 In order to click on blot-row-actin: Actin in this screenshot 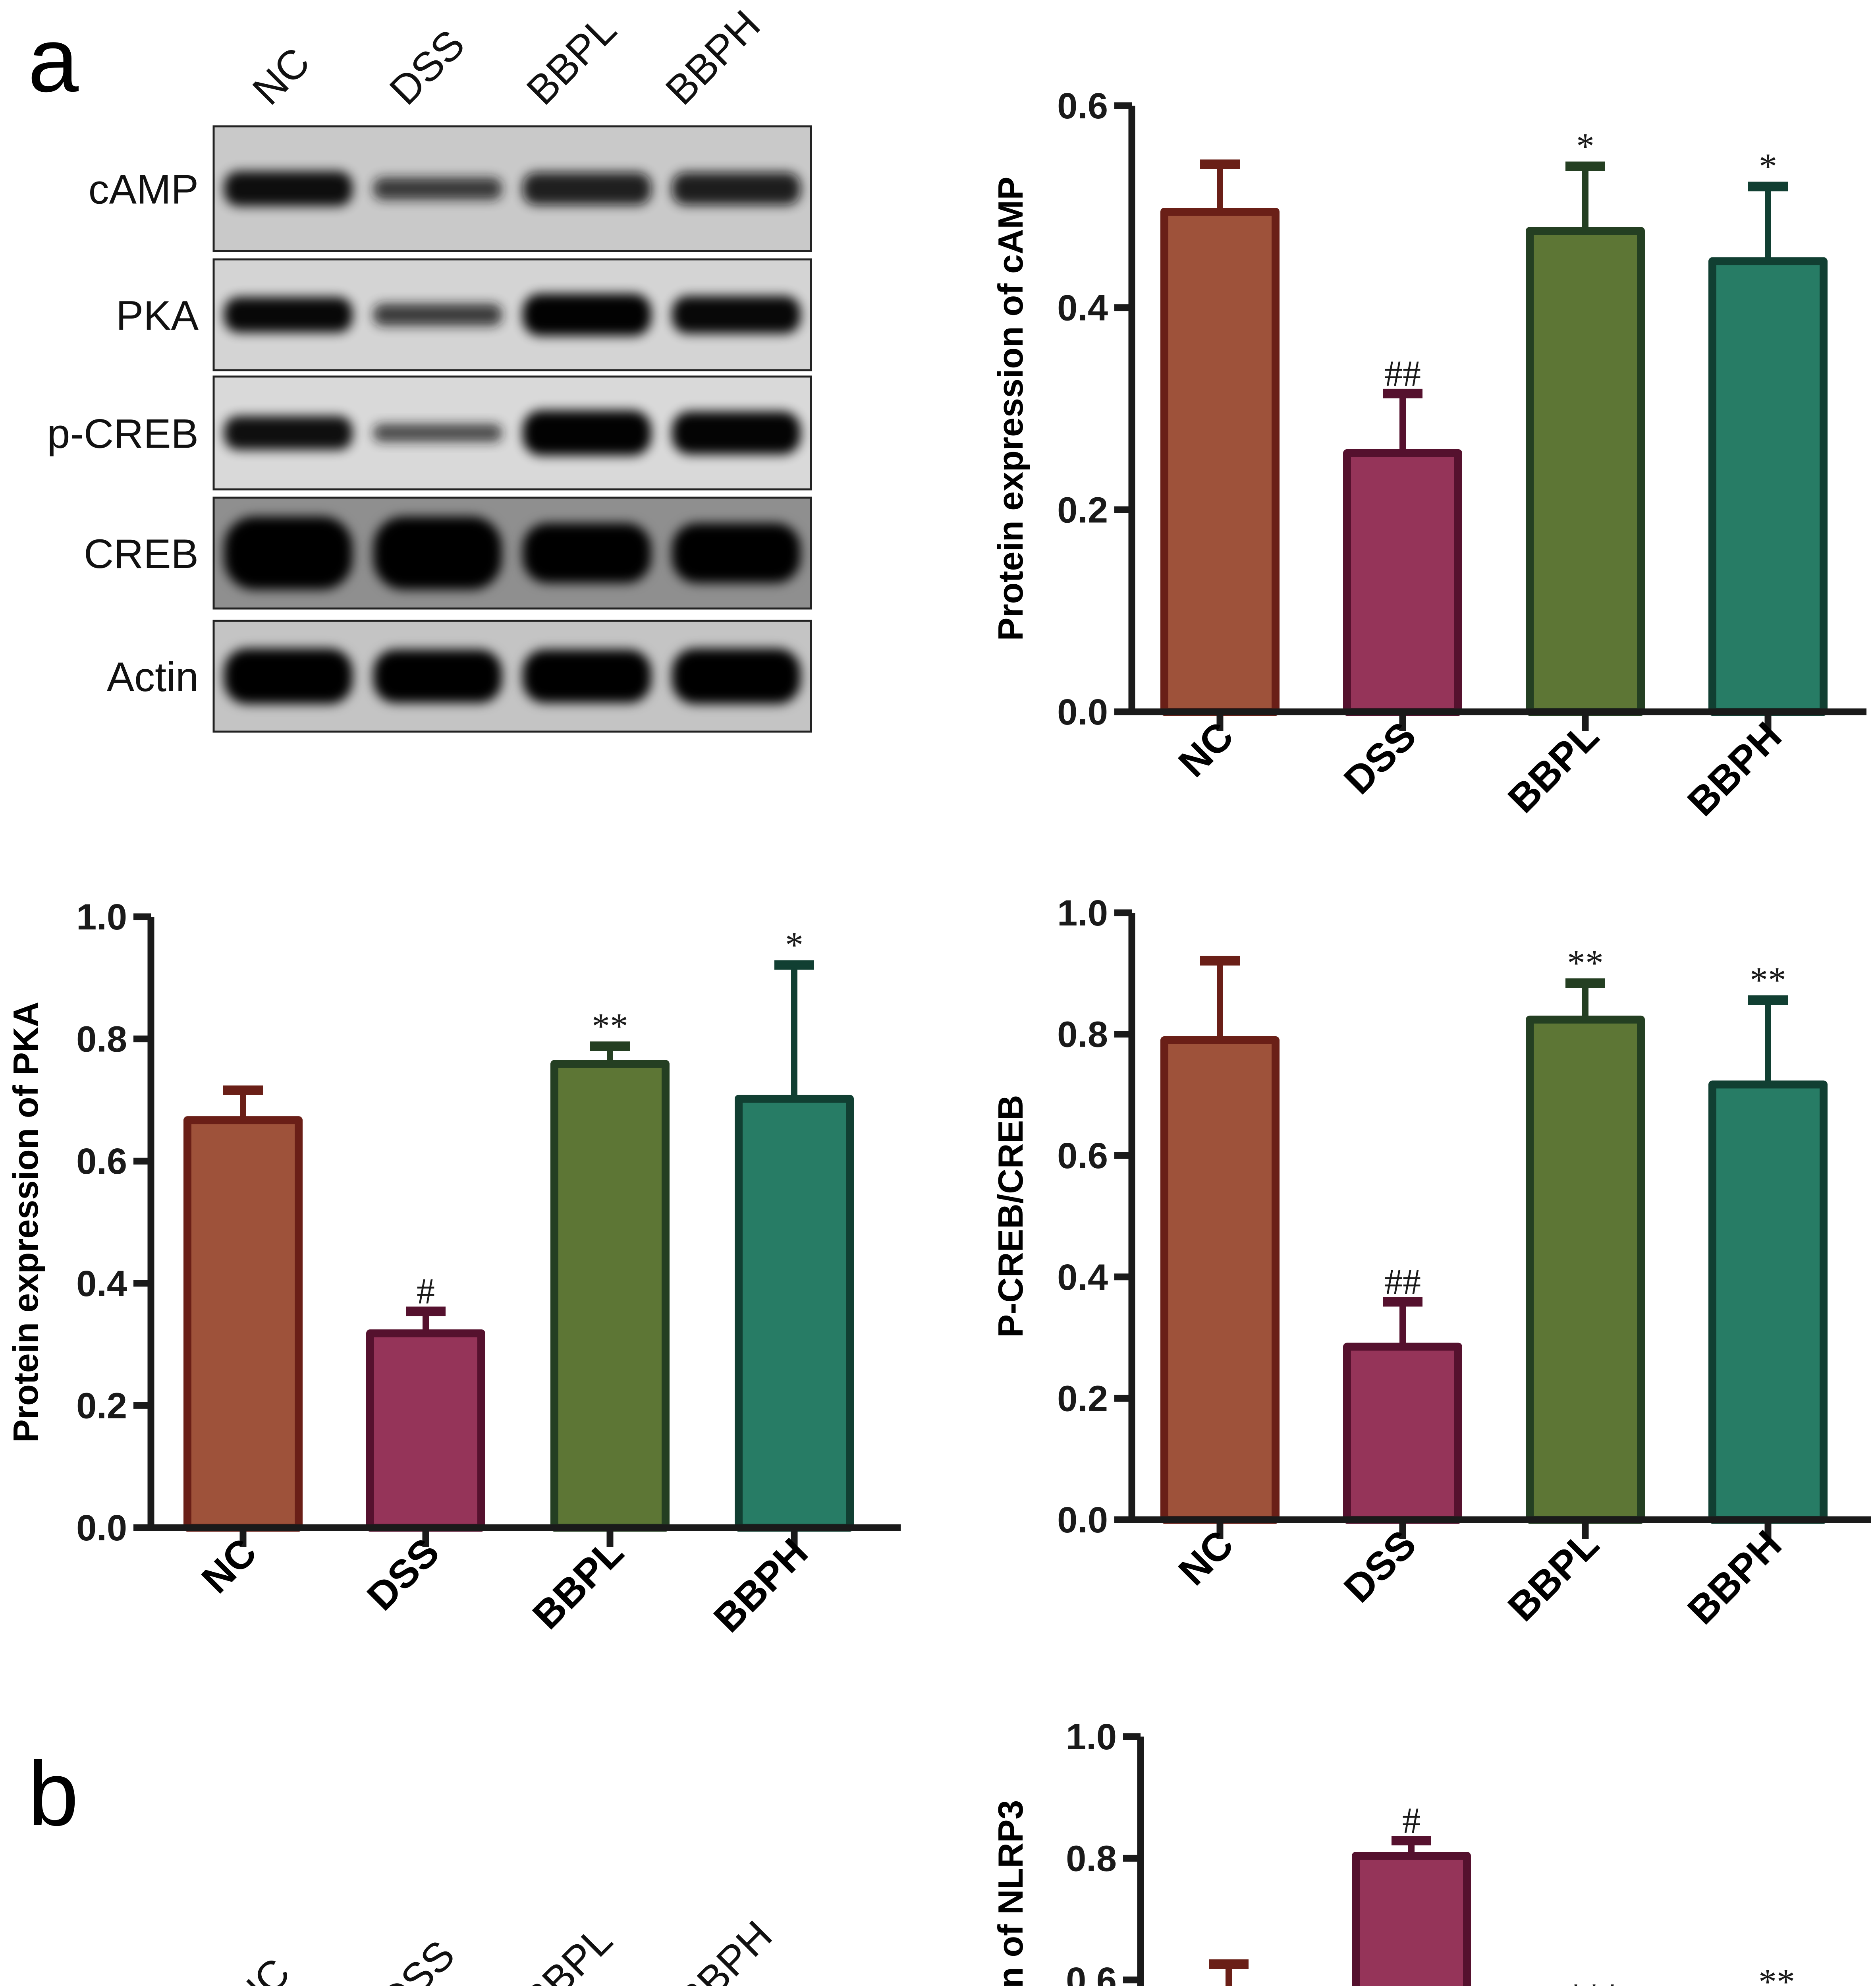, I will do `click(459, 676)`.